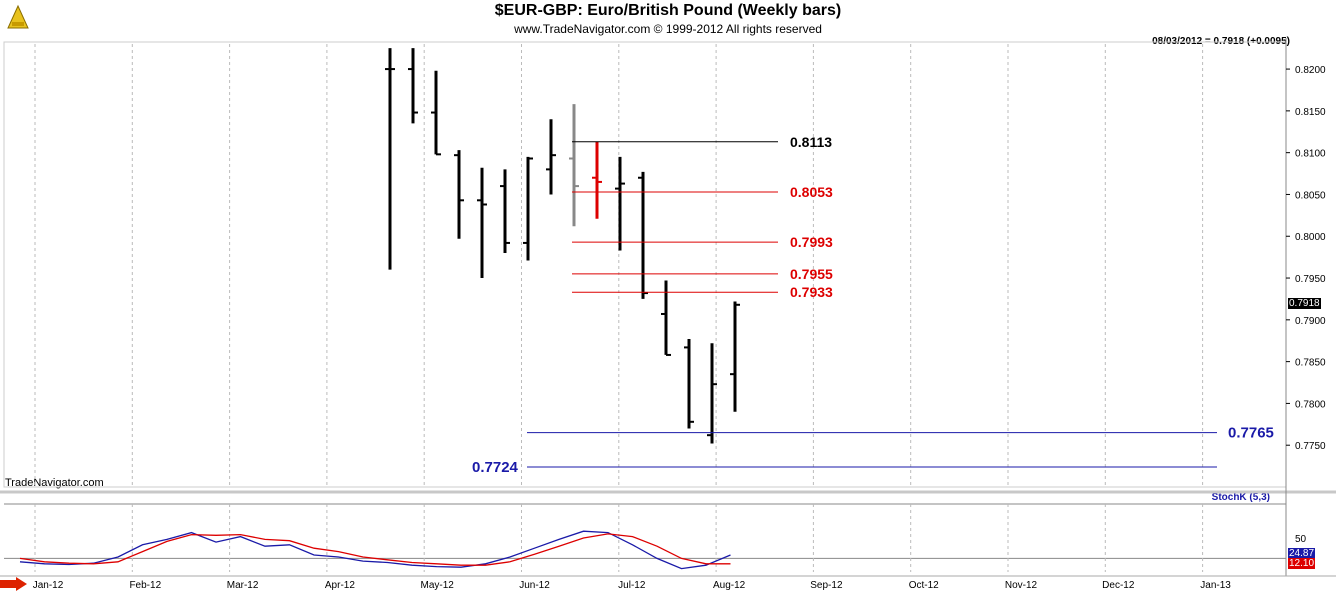 The height and width of the screenshot is (594, 1336). I want to click on level-label: 0.7955, so click(811, 274).